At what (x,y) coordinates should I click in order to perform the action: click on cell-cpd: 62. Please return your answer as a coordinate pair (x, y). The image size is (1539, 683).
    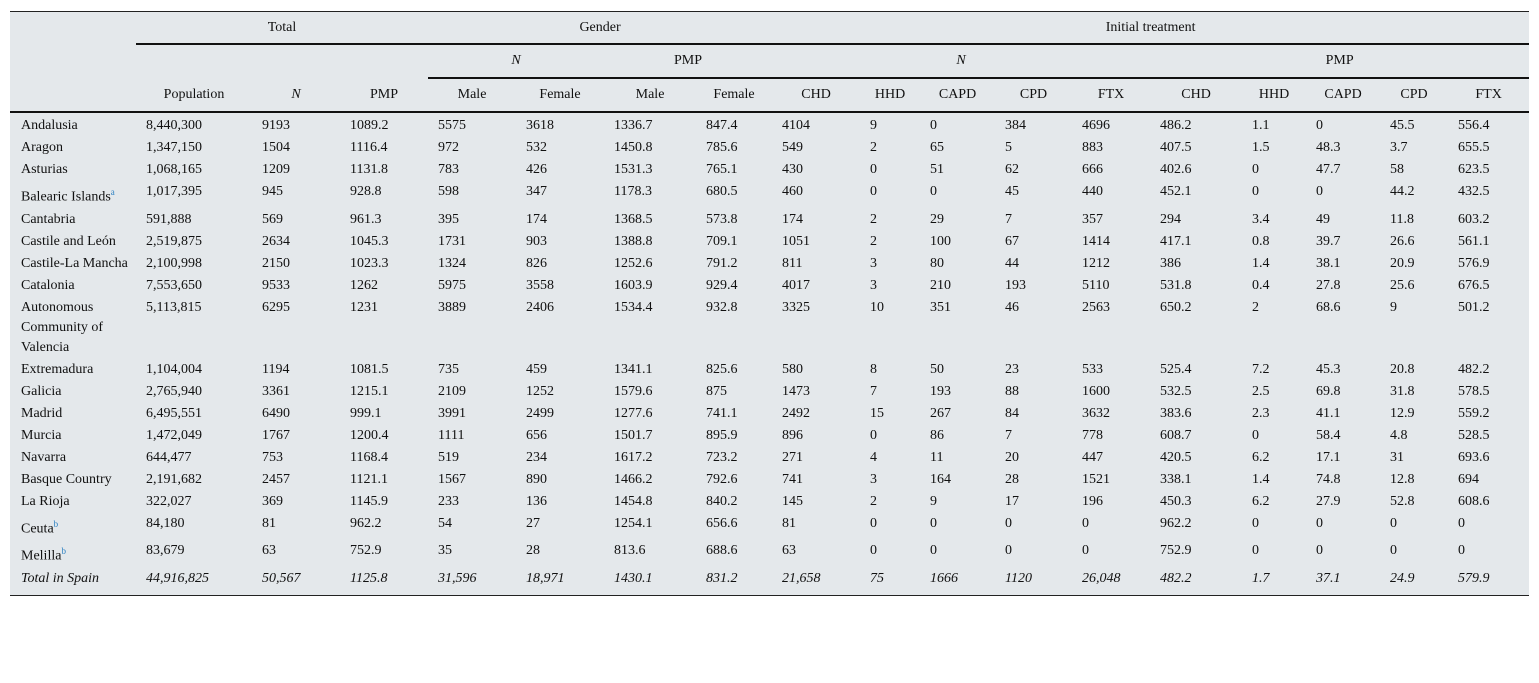
    Looking at the image, I should click on (1012, 169).